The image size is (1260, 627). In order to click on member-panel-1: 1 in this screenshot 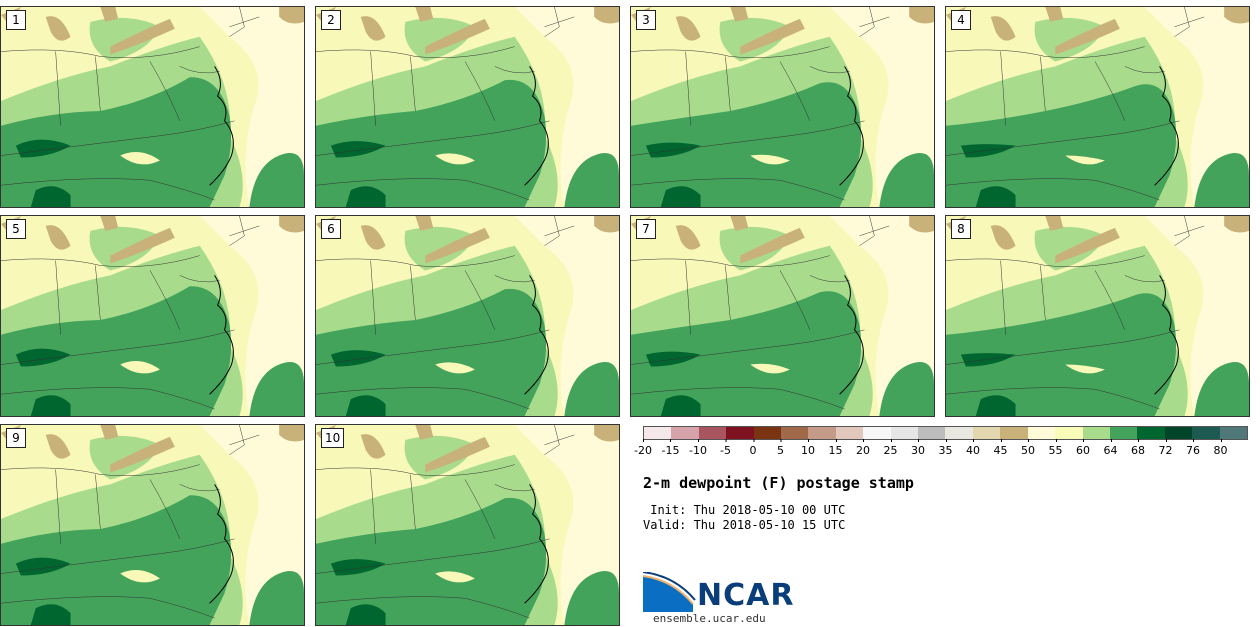, I will do `click(152, 107)`.